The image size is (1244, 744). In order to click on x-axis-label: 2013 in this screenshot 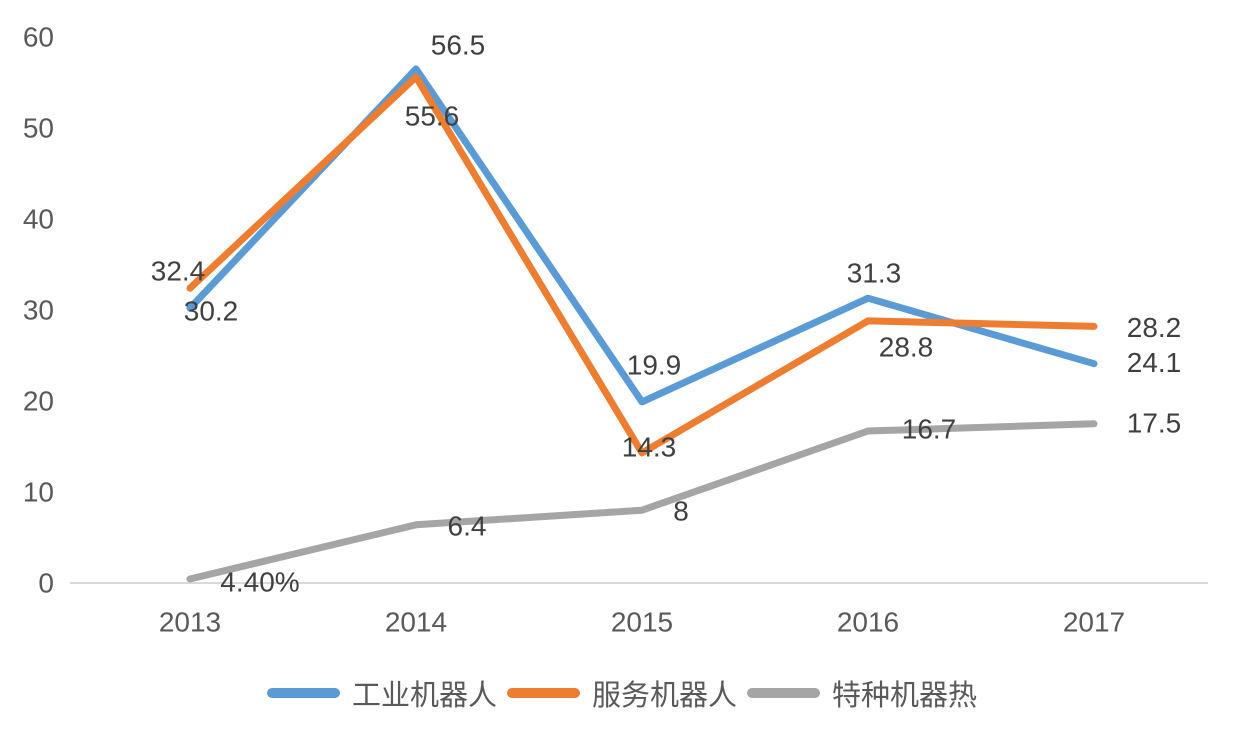, I will do `click(190, 622)`.